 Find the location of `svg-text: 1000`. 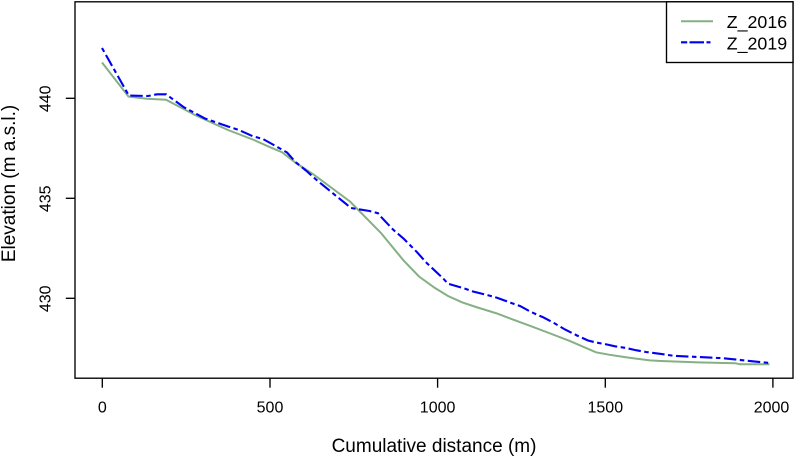

svg-text: 1000 is located at coordinates (438, 408).